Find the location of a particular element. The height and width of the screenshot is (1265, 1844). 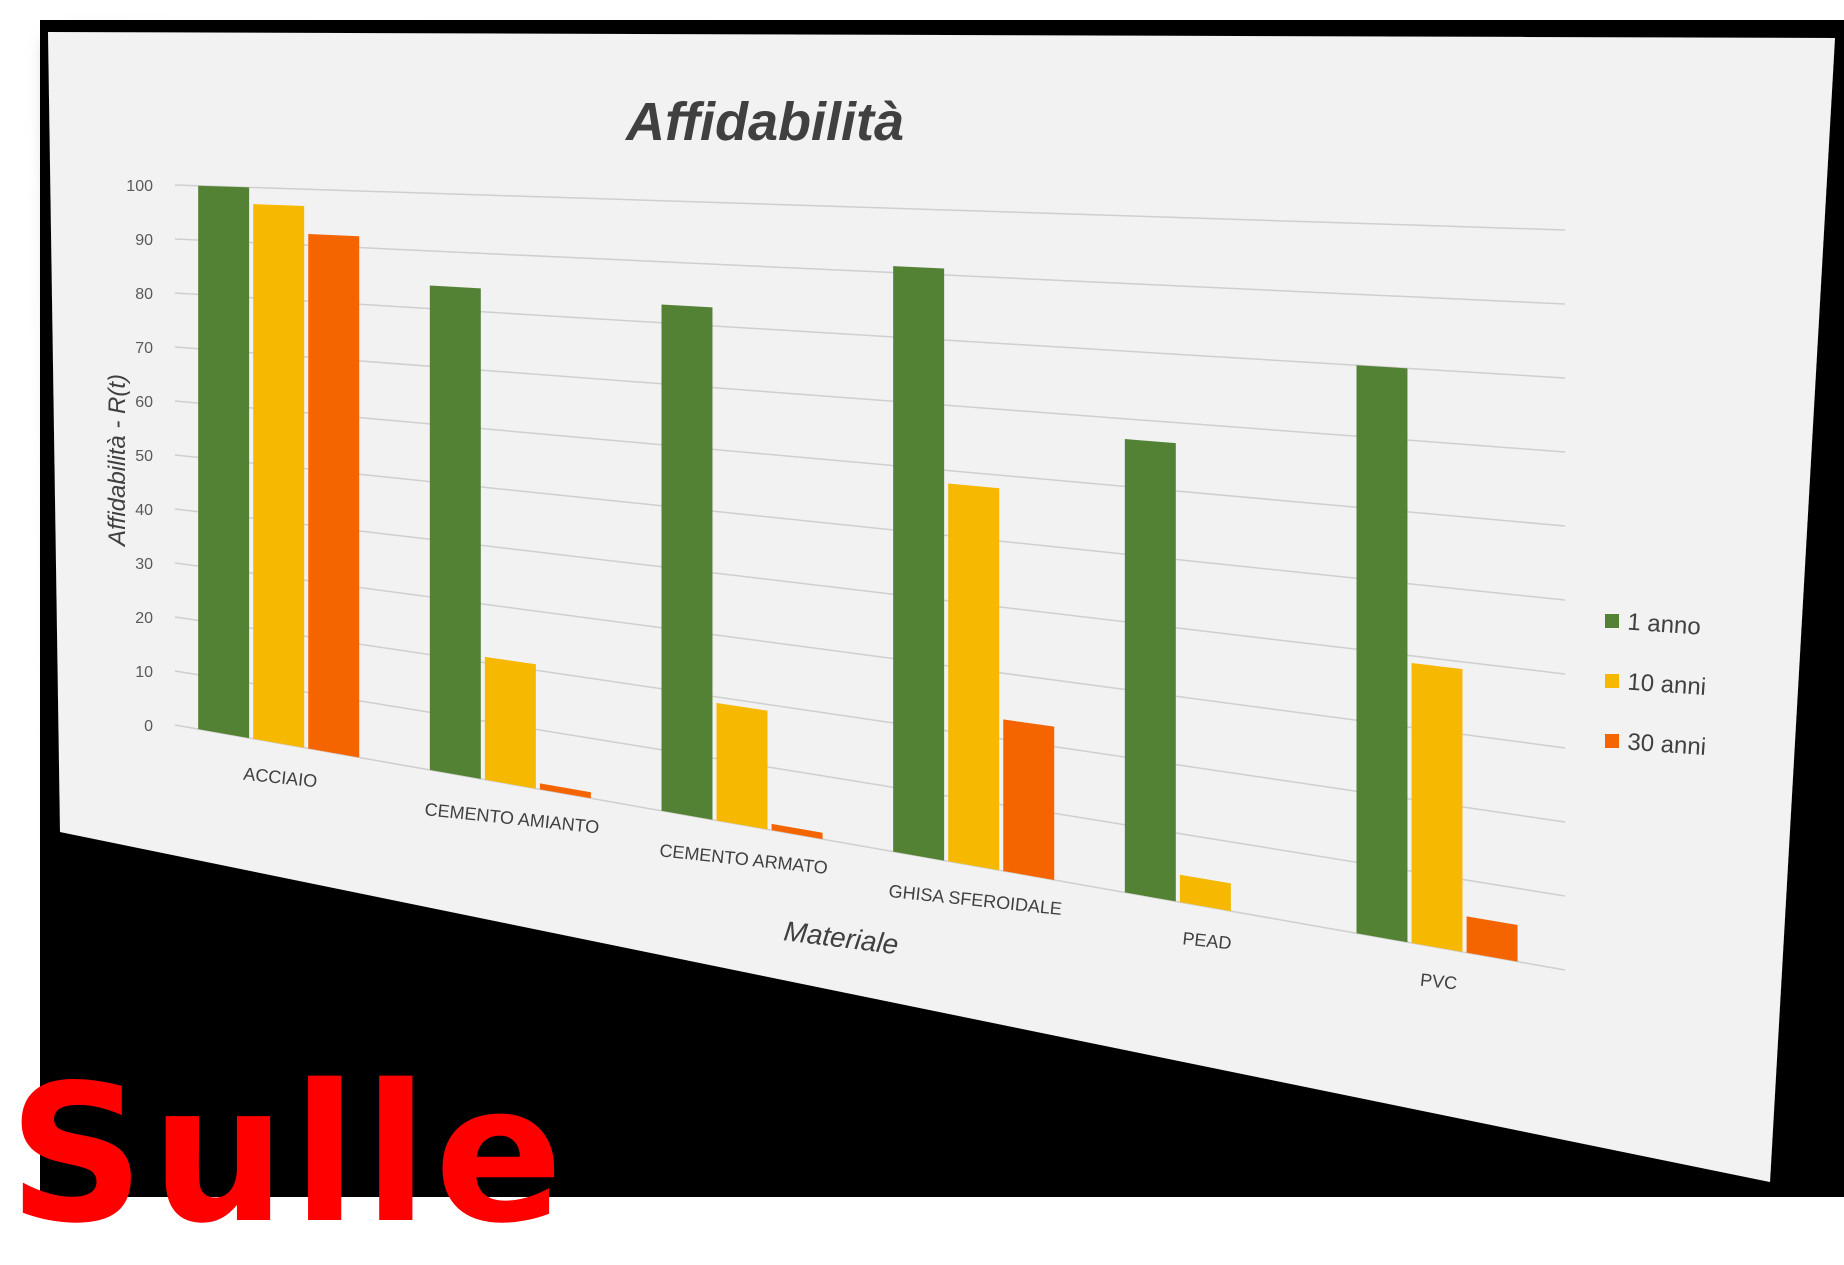

y-tick-label: 50 is located at coordinates (144, 456).